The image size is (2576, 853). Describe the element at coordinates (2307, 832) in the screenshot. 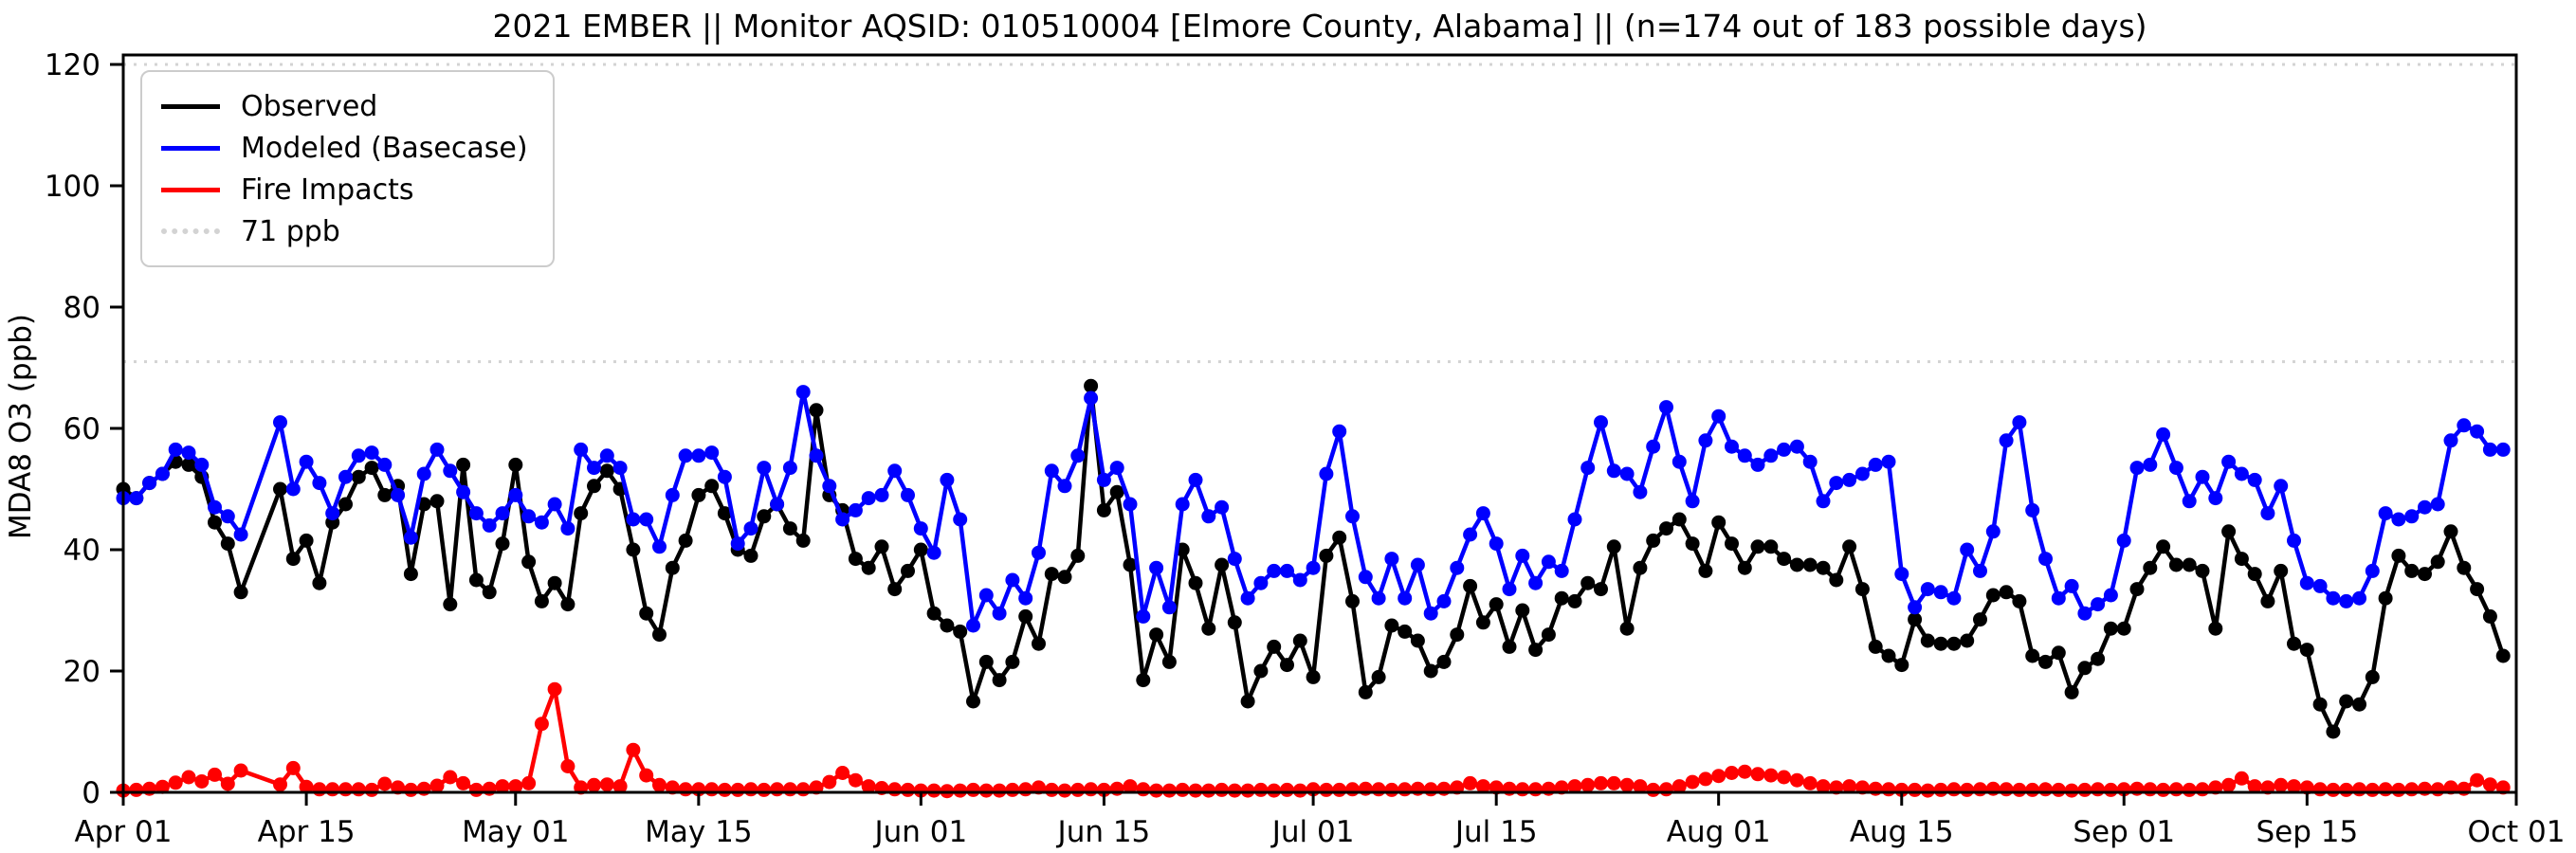

I see `x-tick-label: Sep 15` at that location.